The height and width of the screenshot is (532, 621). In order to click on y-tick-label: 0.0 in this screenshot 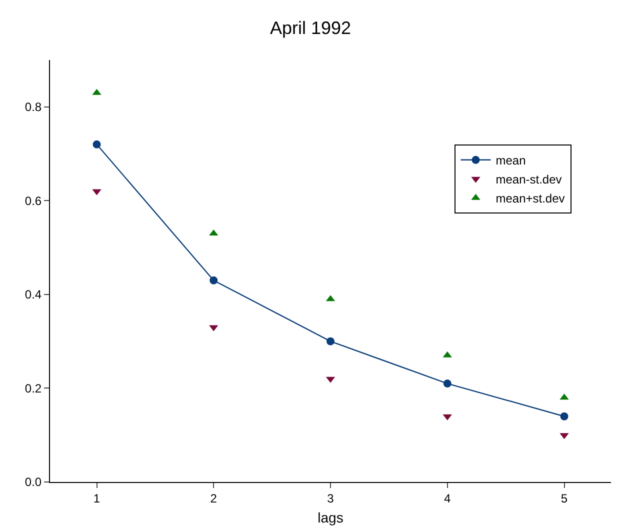, I will do `click(33, 482)`.